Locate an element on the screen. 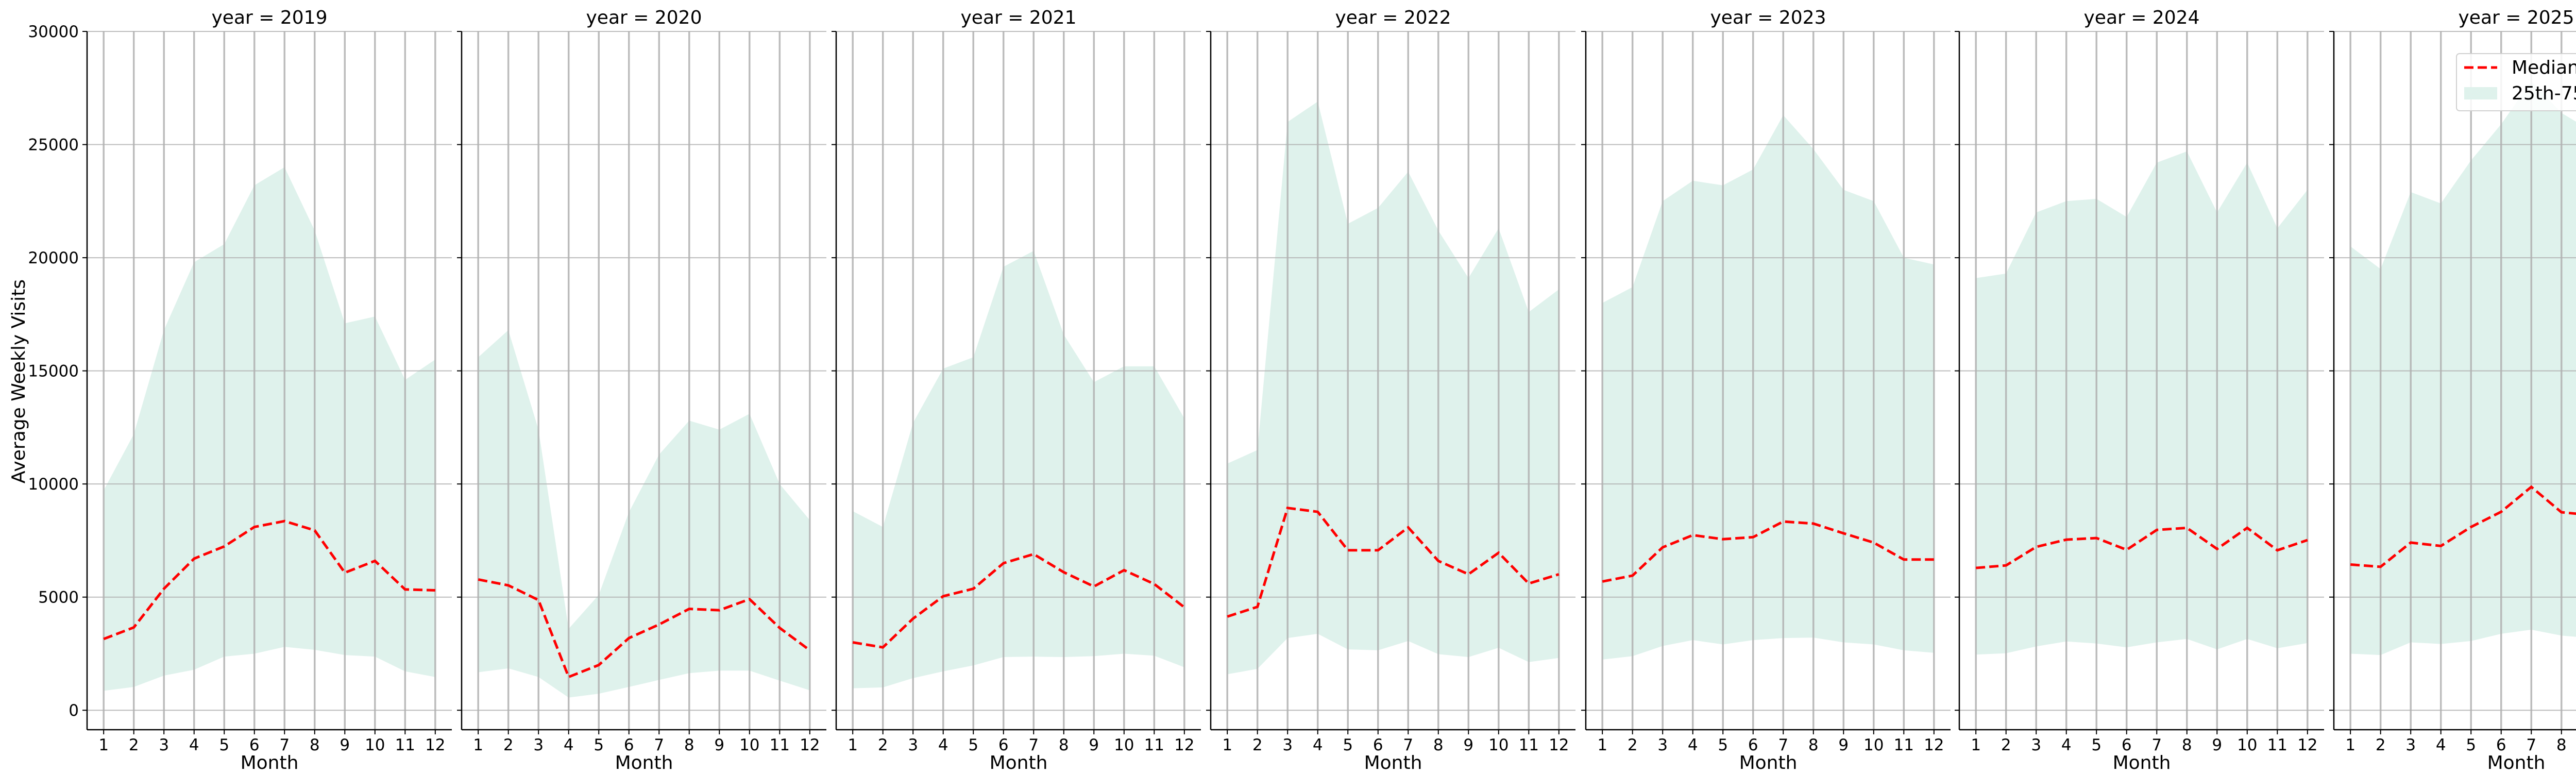  legend-band-label: 25th-75th Percentile is located at coordinates (2544, 93).